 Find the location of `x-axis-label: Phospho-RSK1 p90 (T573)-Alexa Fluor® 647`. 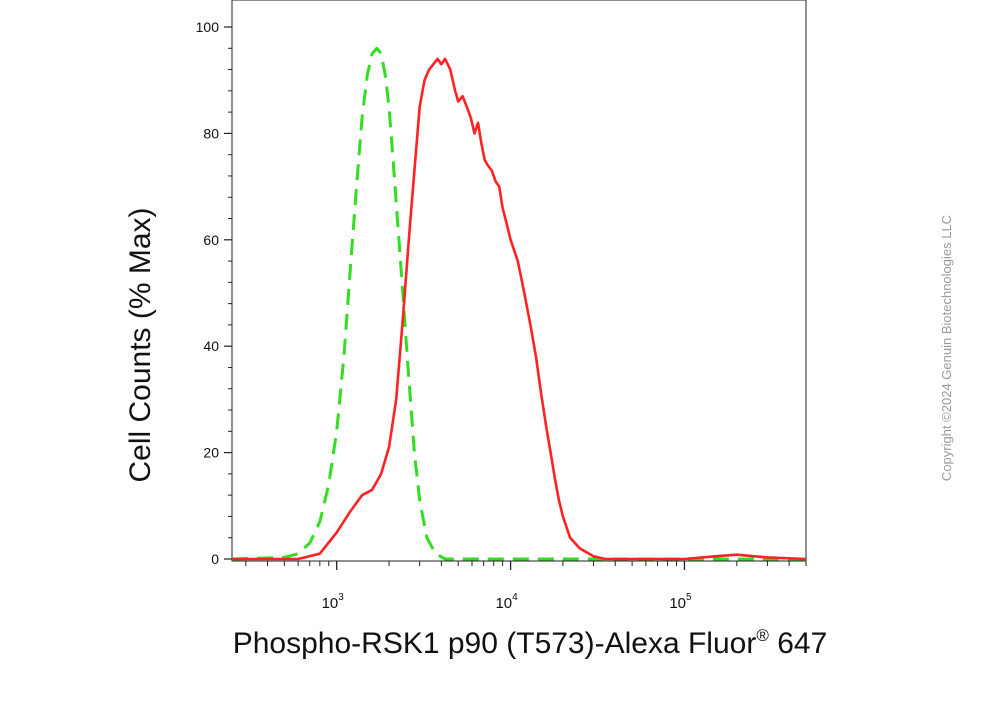

x-axis-label: Phospho-RSK1 p90 (T573)-Alexa Fluor® 647 is located at coordinates (530, 643).